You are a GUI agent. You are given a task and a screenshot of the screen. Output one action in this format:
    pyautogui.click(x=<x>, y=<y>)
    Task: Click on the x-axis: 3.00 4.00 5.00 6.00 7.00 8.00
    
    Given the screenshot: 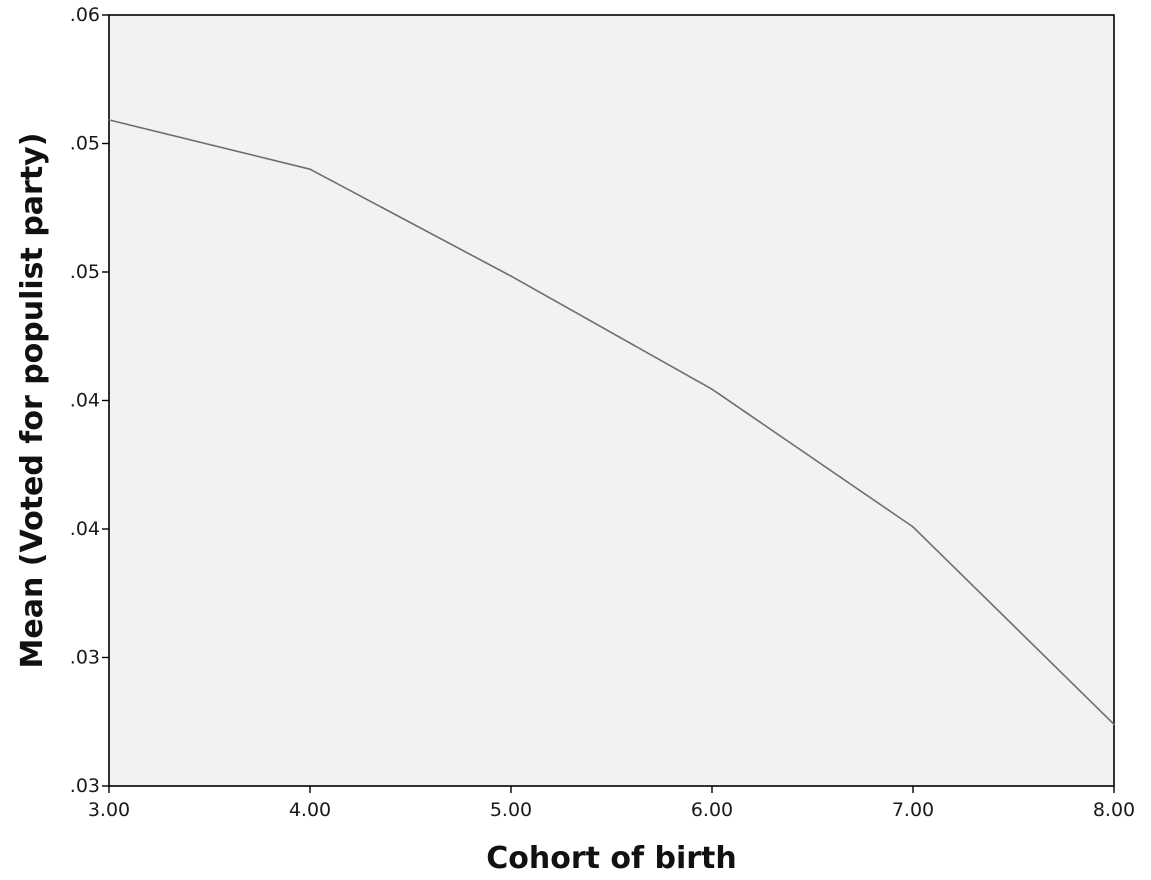 What is the action you would take?
    pyautogui.click(x=611, y=803)
    